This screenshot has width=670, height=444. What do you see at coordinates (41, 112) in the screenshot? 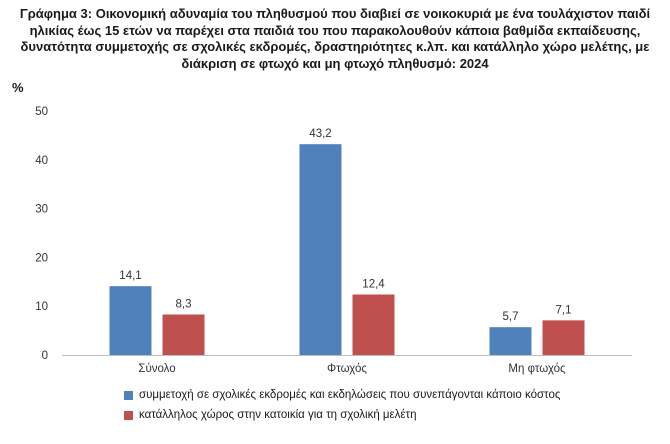
I see `y-tick-label: 50` at bounding box center [41, 112].